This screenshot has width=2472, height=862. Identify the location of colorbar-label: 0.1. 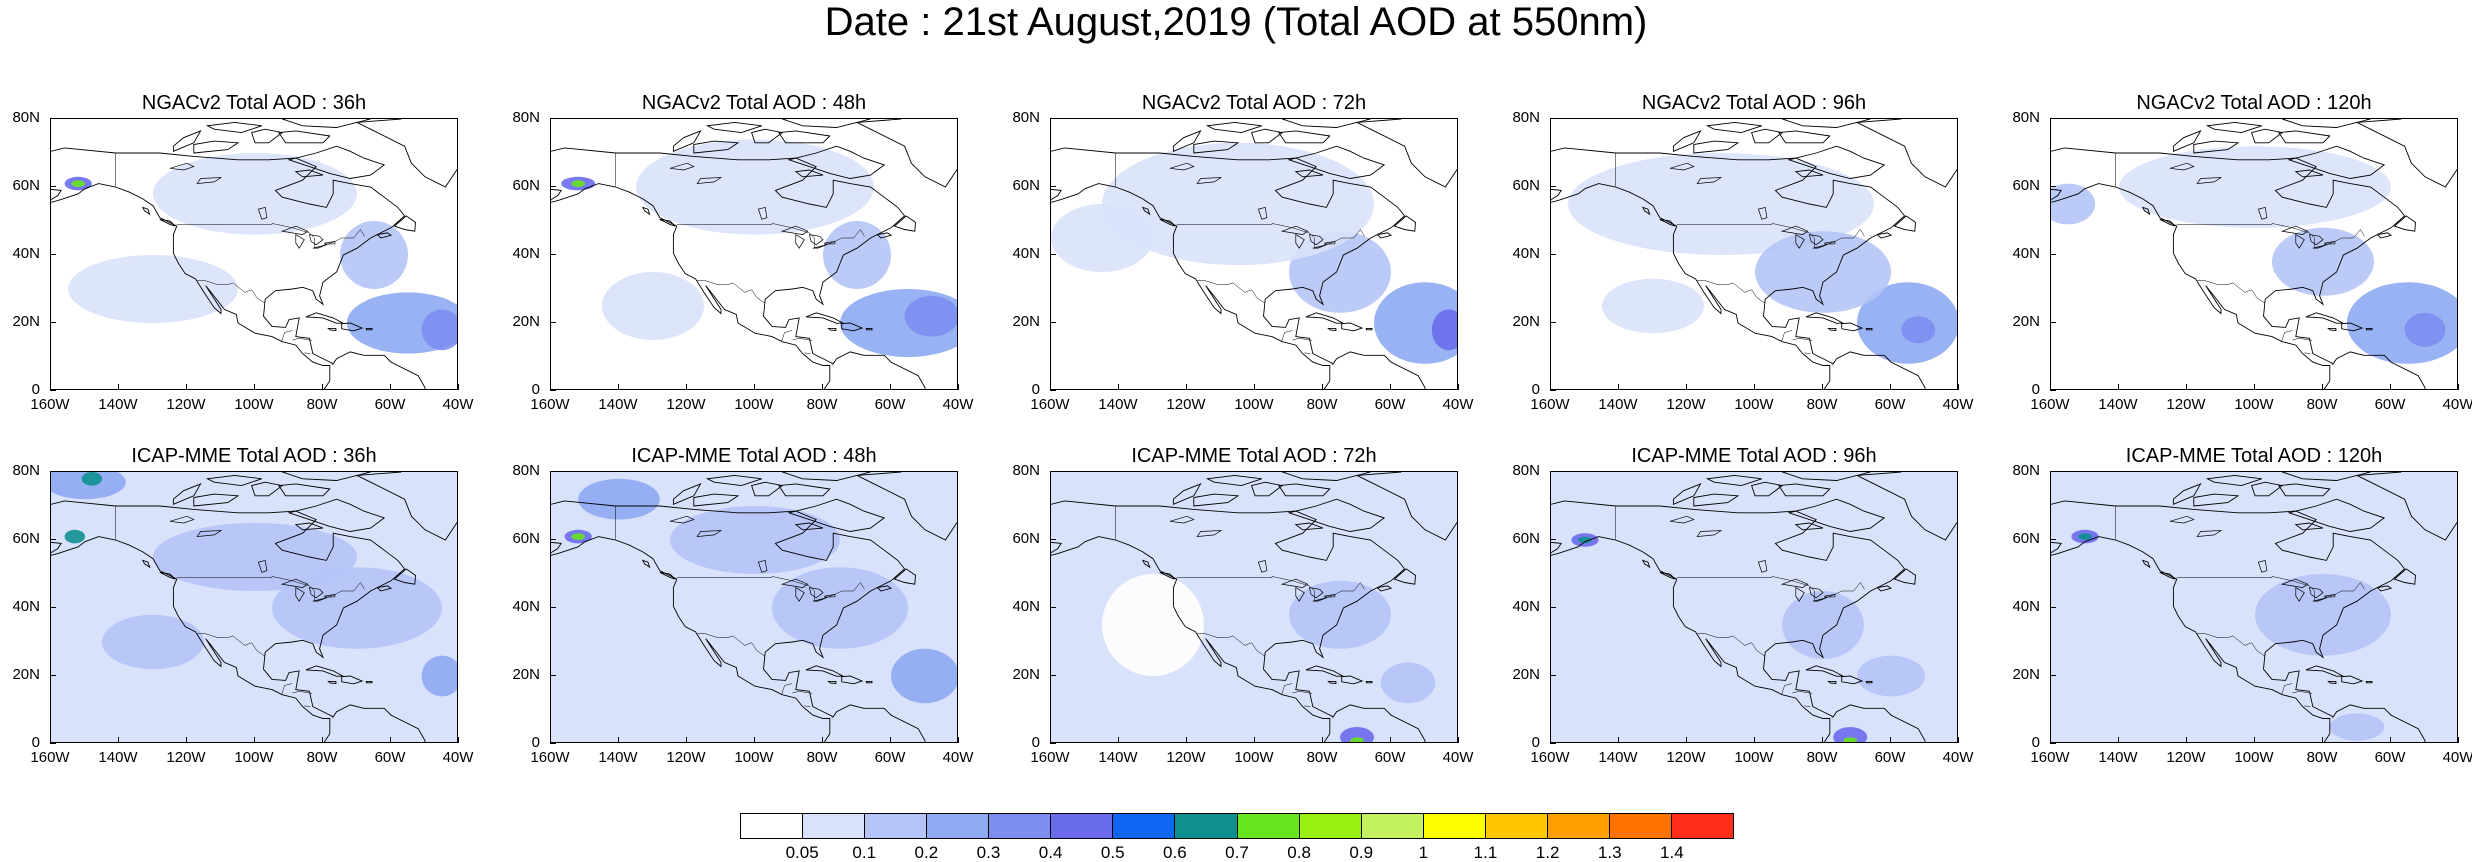
(864, 852).